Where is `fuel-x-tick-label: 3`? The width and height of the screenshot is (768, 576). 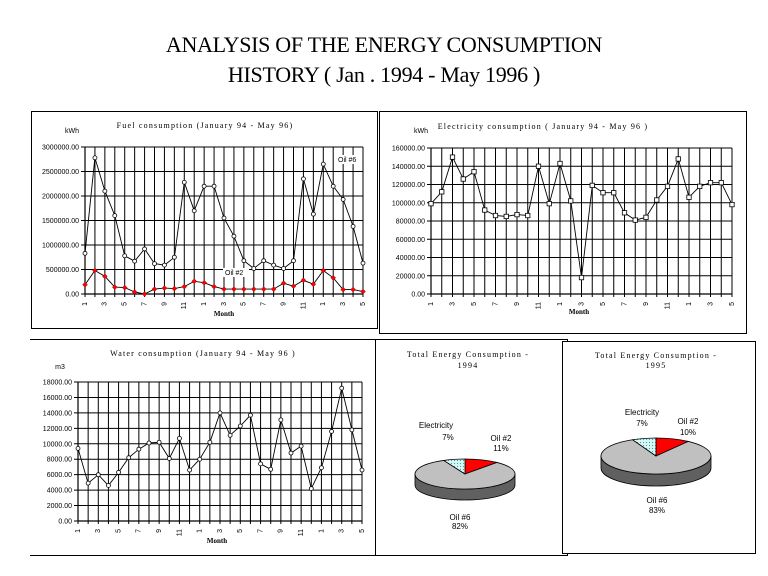
fuel-x-tick-label: 3 is located at coordinates (105, 304).